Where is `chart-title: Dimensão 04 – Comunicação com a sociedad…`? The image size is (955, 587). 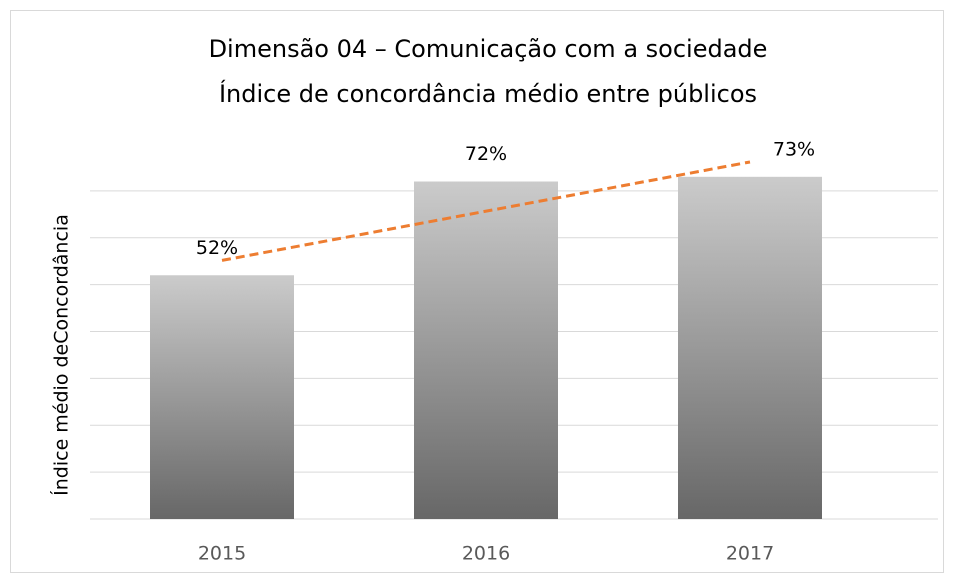
chart-title: Dimensão 04 – Comunicação com a sociedad… is located at coordinates (488, 49).